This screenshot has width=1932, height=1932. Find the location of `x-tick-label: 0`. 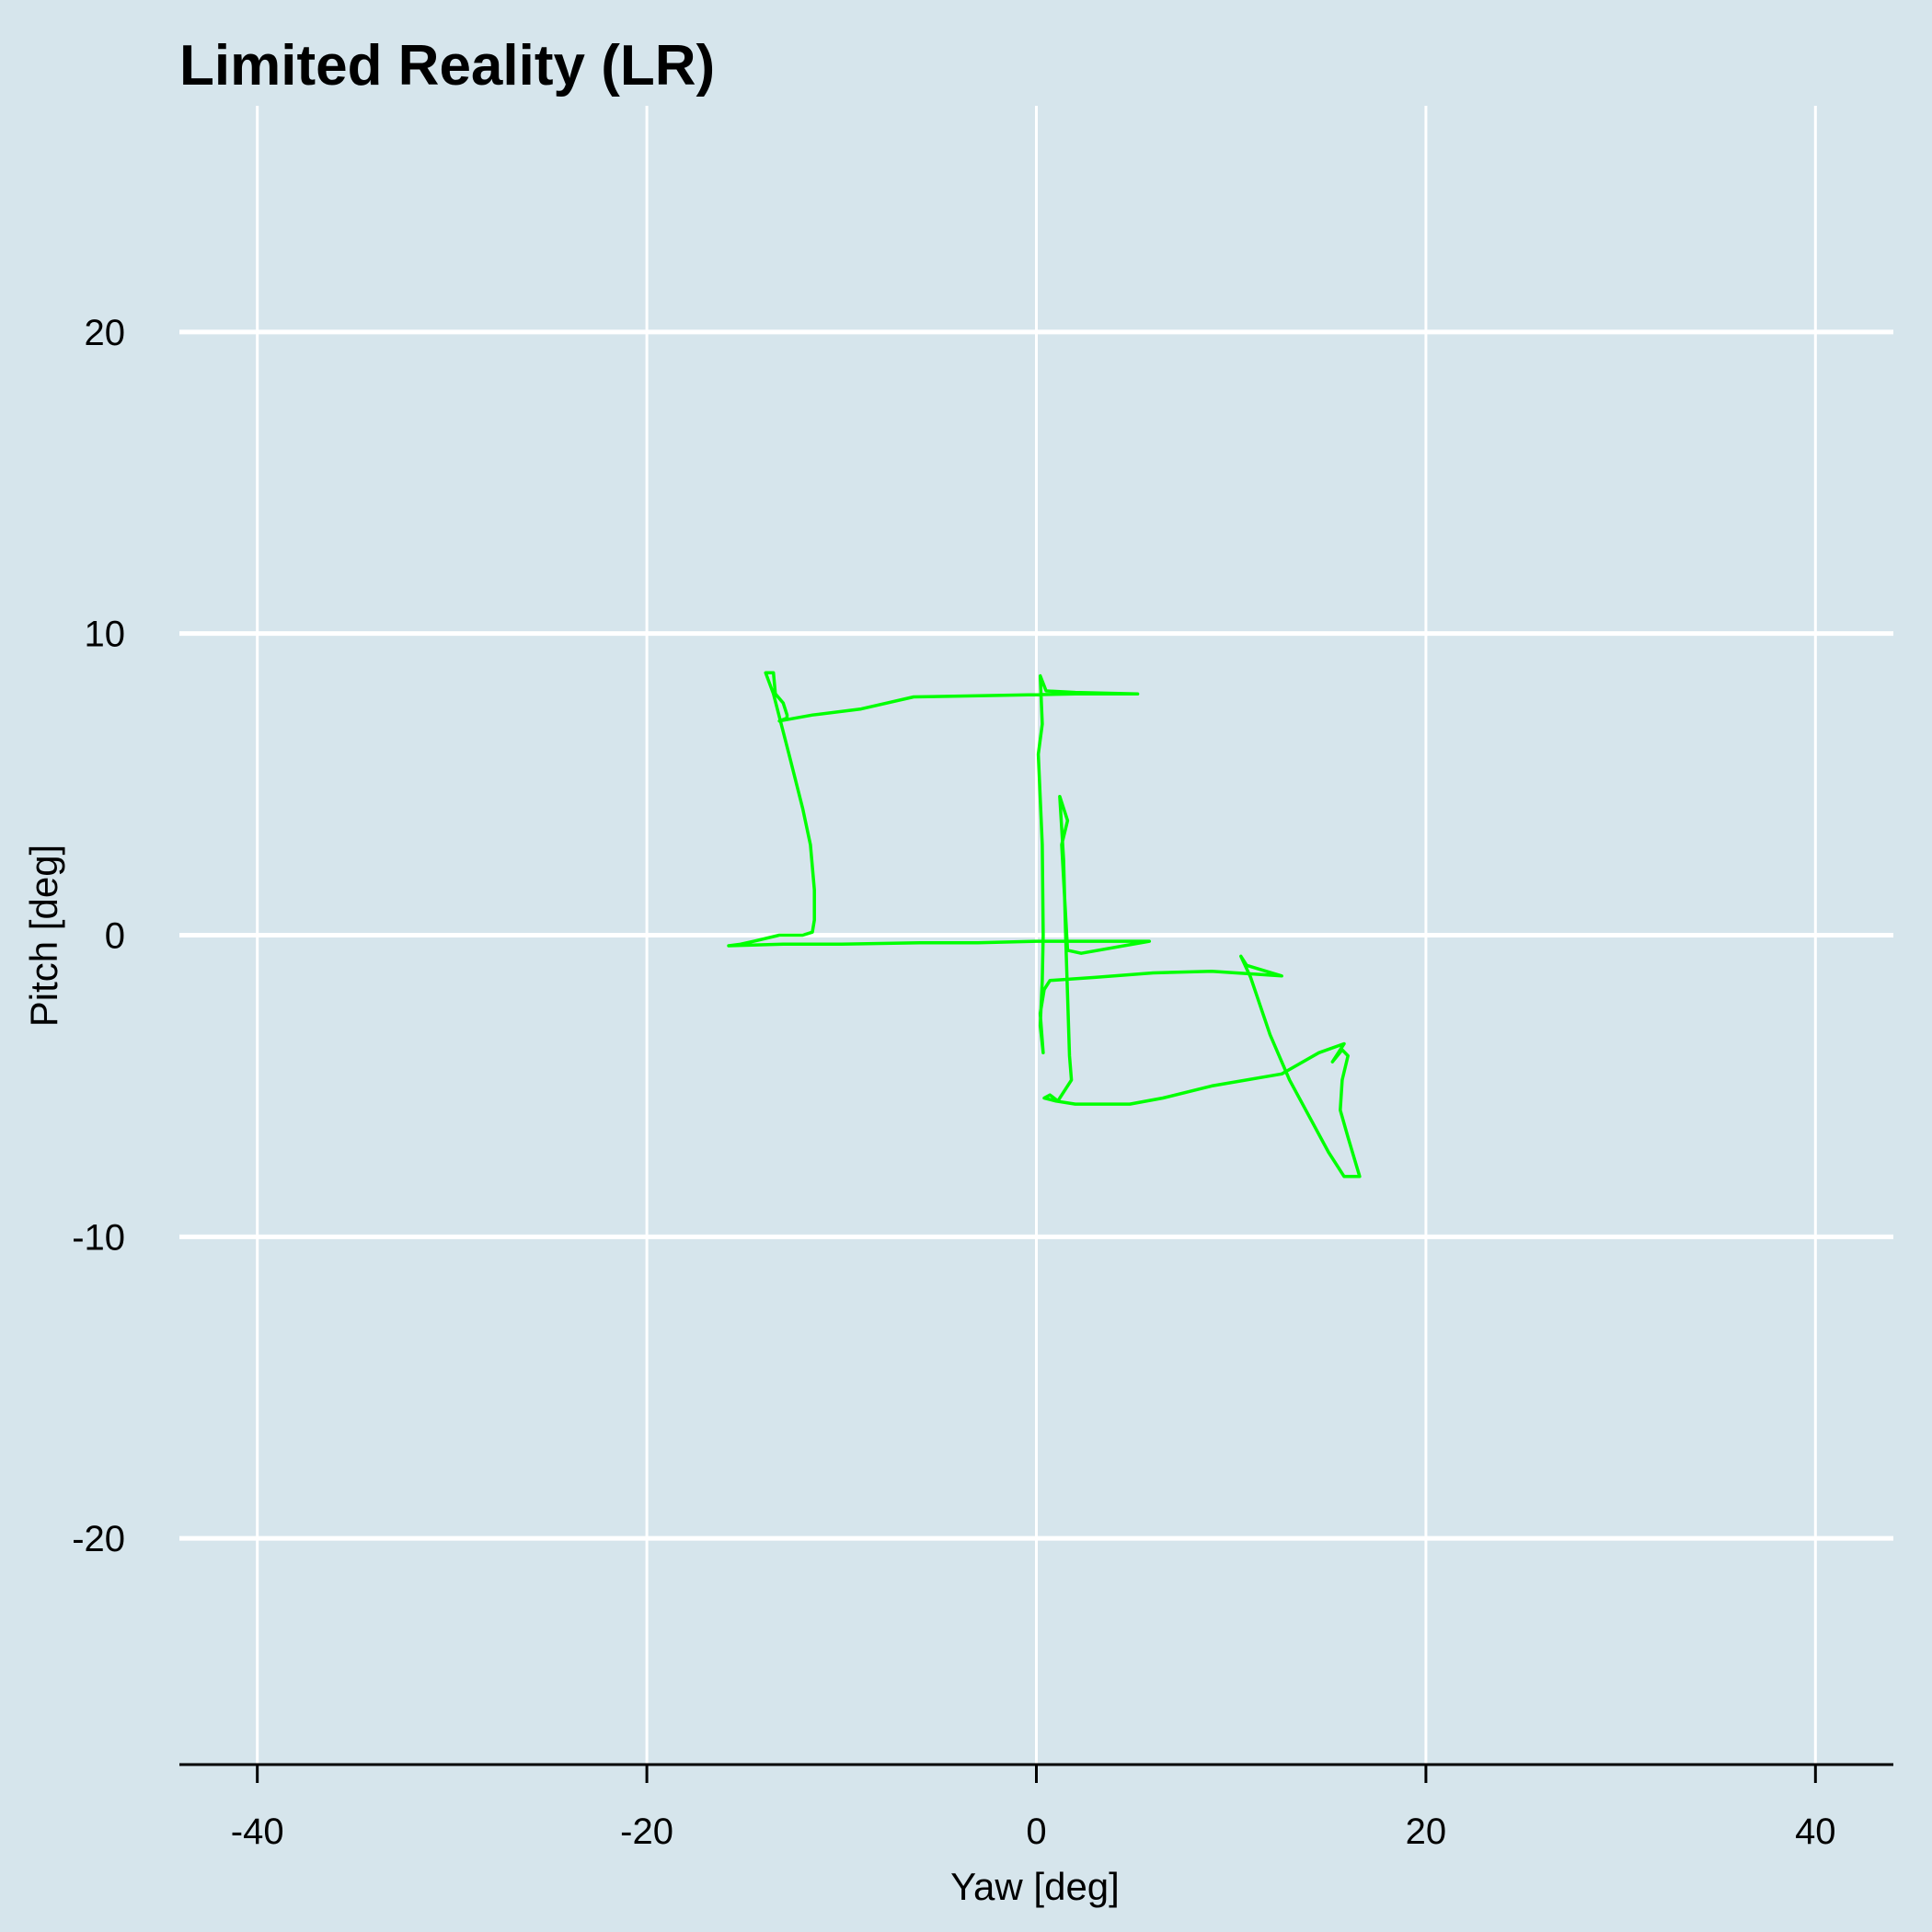

x-tick-label: 0 is located at coordinates (1036, 1831).